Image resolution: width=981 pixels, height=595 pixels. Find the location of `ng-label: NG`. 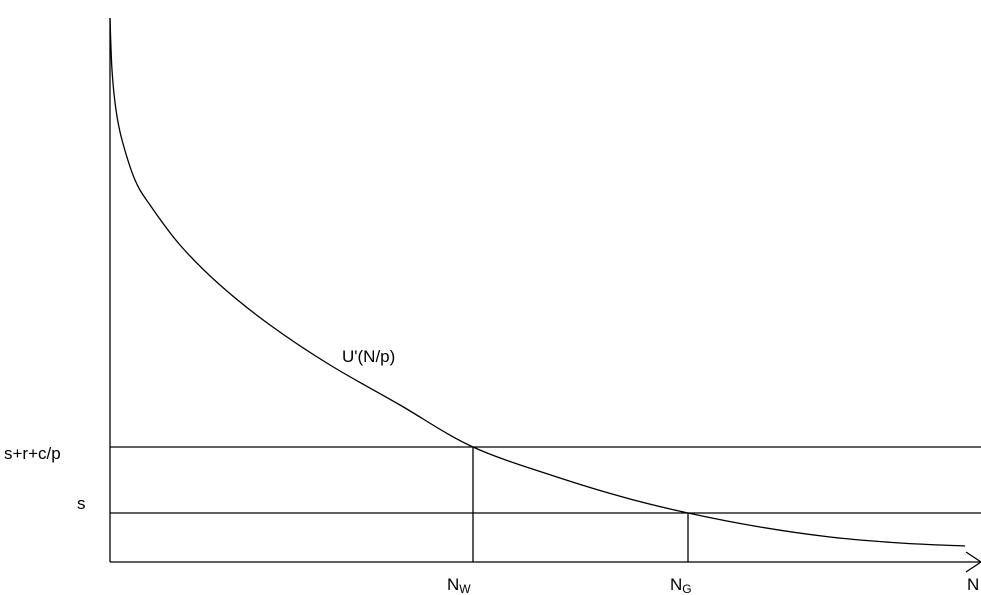

ng-label: NG is located at coordinates (681, 585).